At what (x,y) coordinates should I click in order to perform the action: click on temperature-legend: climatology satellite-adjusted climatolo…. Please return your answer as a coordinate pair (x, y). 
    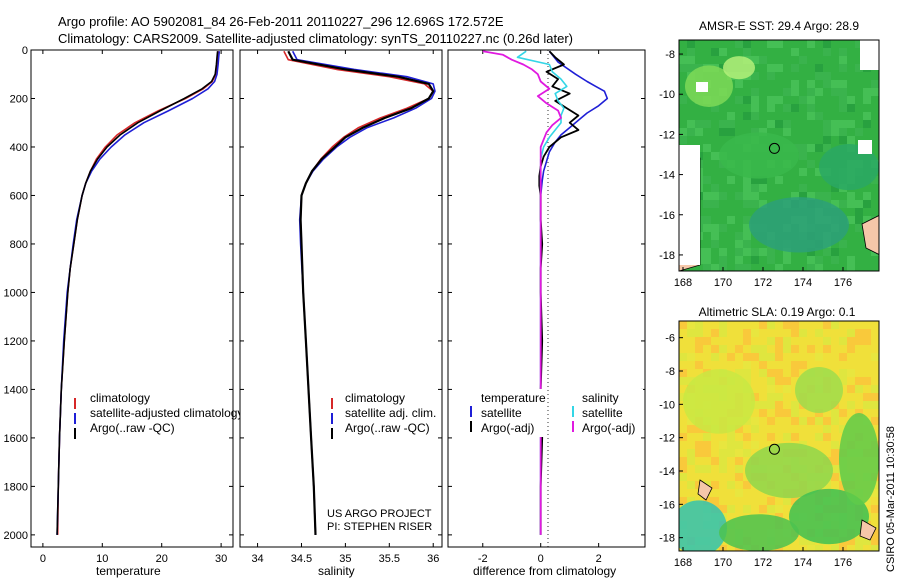
    Looking at the image, I should click on (158, 415).